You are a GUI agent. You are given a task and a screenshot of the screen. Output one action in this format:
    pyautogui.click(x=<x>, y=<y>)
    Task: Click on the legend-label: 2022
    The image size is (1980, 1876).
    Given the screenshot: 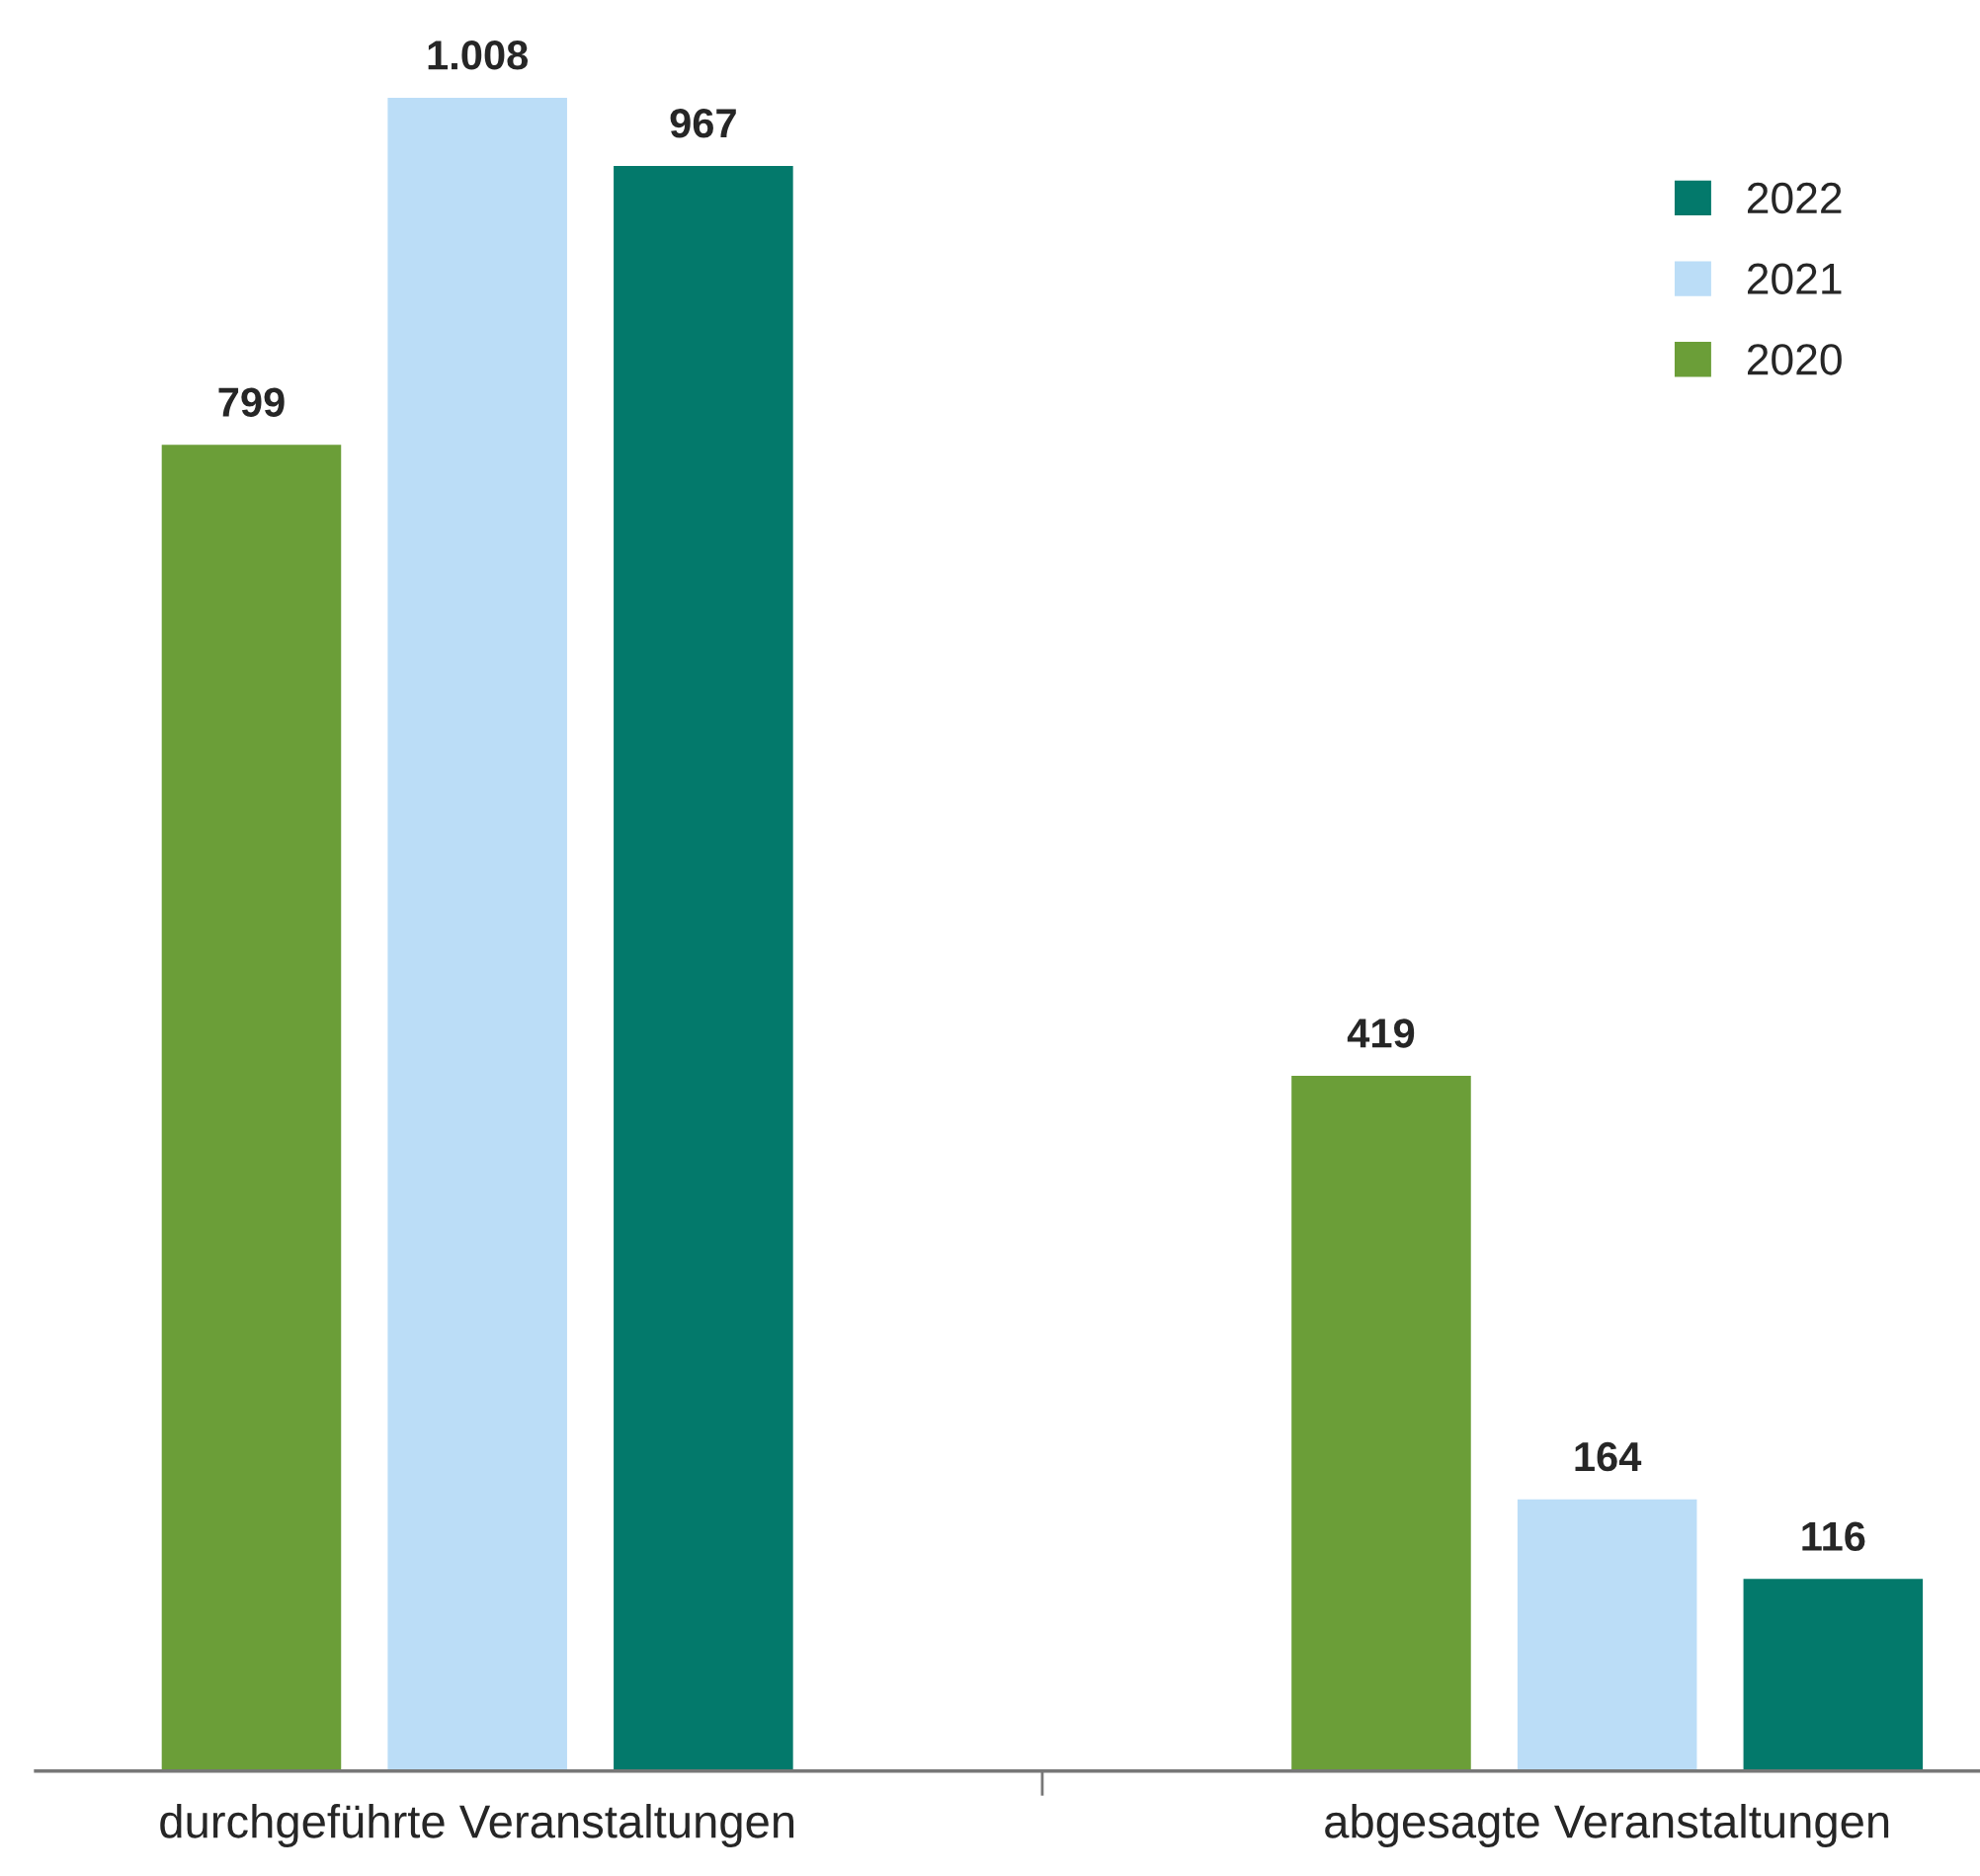 What is the action you would take?
    pyautogui.click(x=1795, y=198)
    